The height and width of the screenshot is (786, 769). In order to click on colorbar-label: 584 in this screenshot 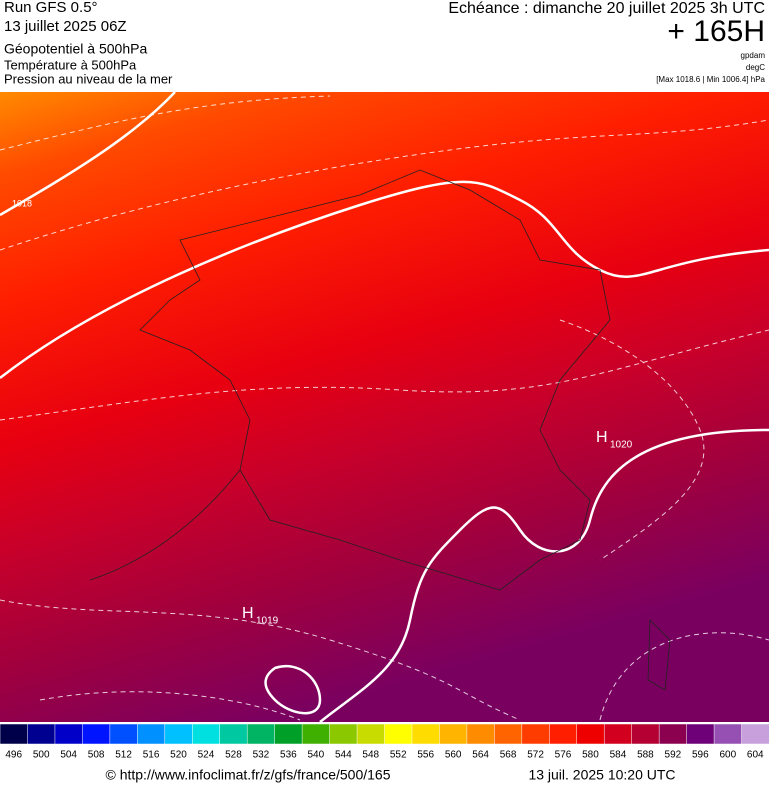, I will do `click(618, 755)`.